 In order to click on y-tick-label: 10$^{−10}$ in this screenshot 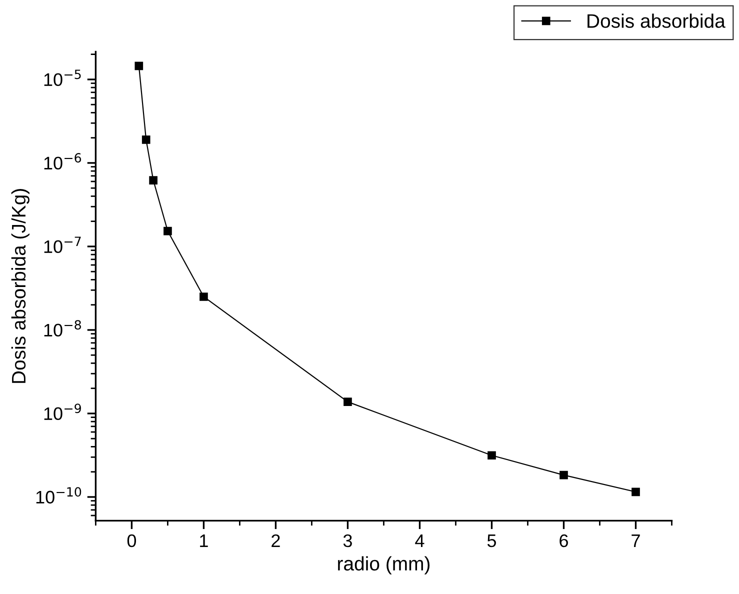, I will do `click(59, 495)`.